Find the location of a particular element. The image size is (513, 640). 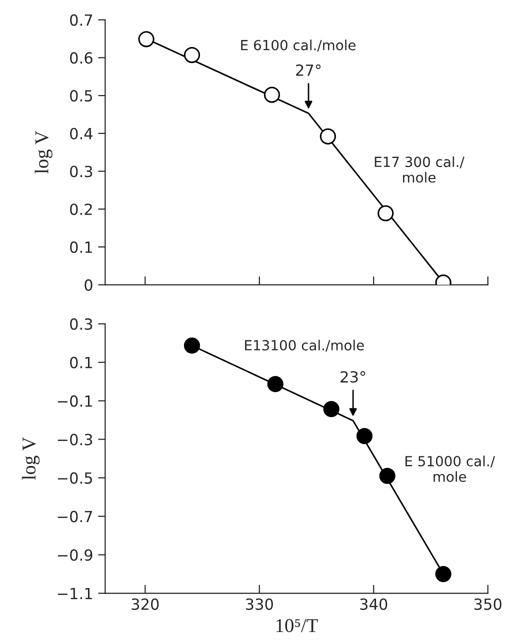

x-axis-title: 10⁵/T is located at coordinates (297, 625).